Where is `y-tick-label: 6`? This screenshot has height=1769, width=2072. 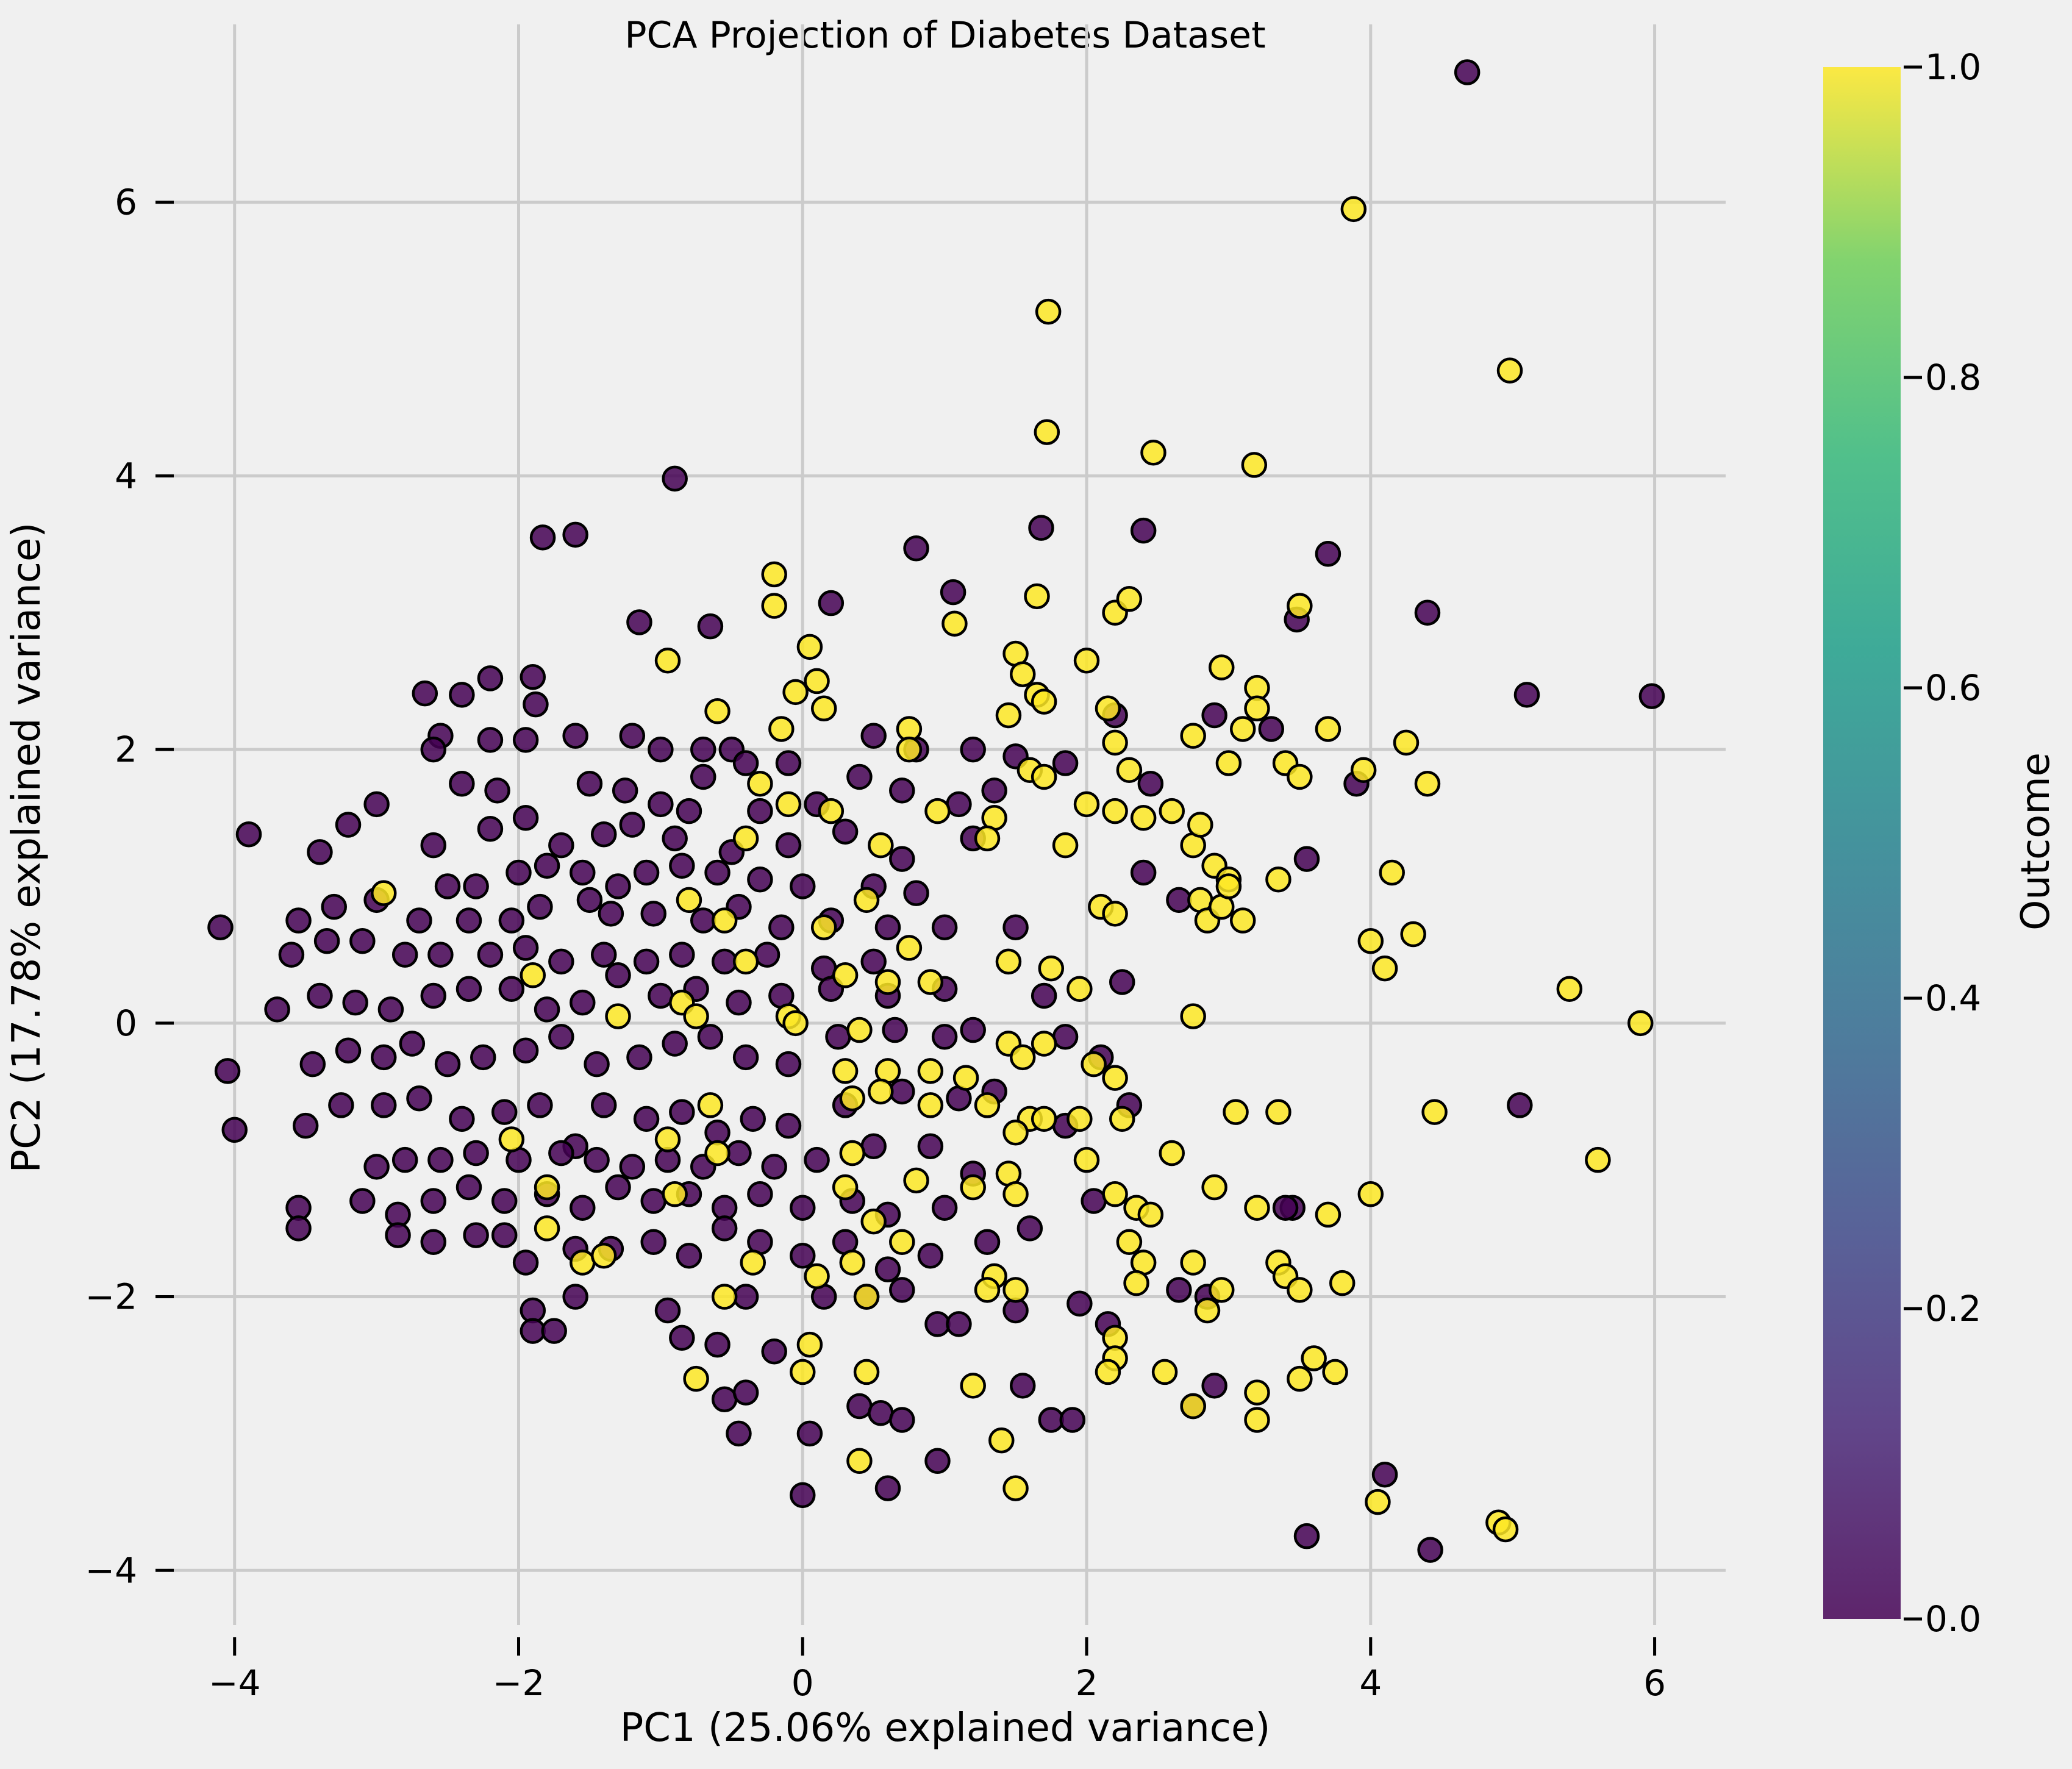 y-tick-label: 6 is located at coordinates (126, 202).